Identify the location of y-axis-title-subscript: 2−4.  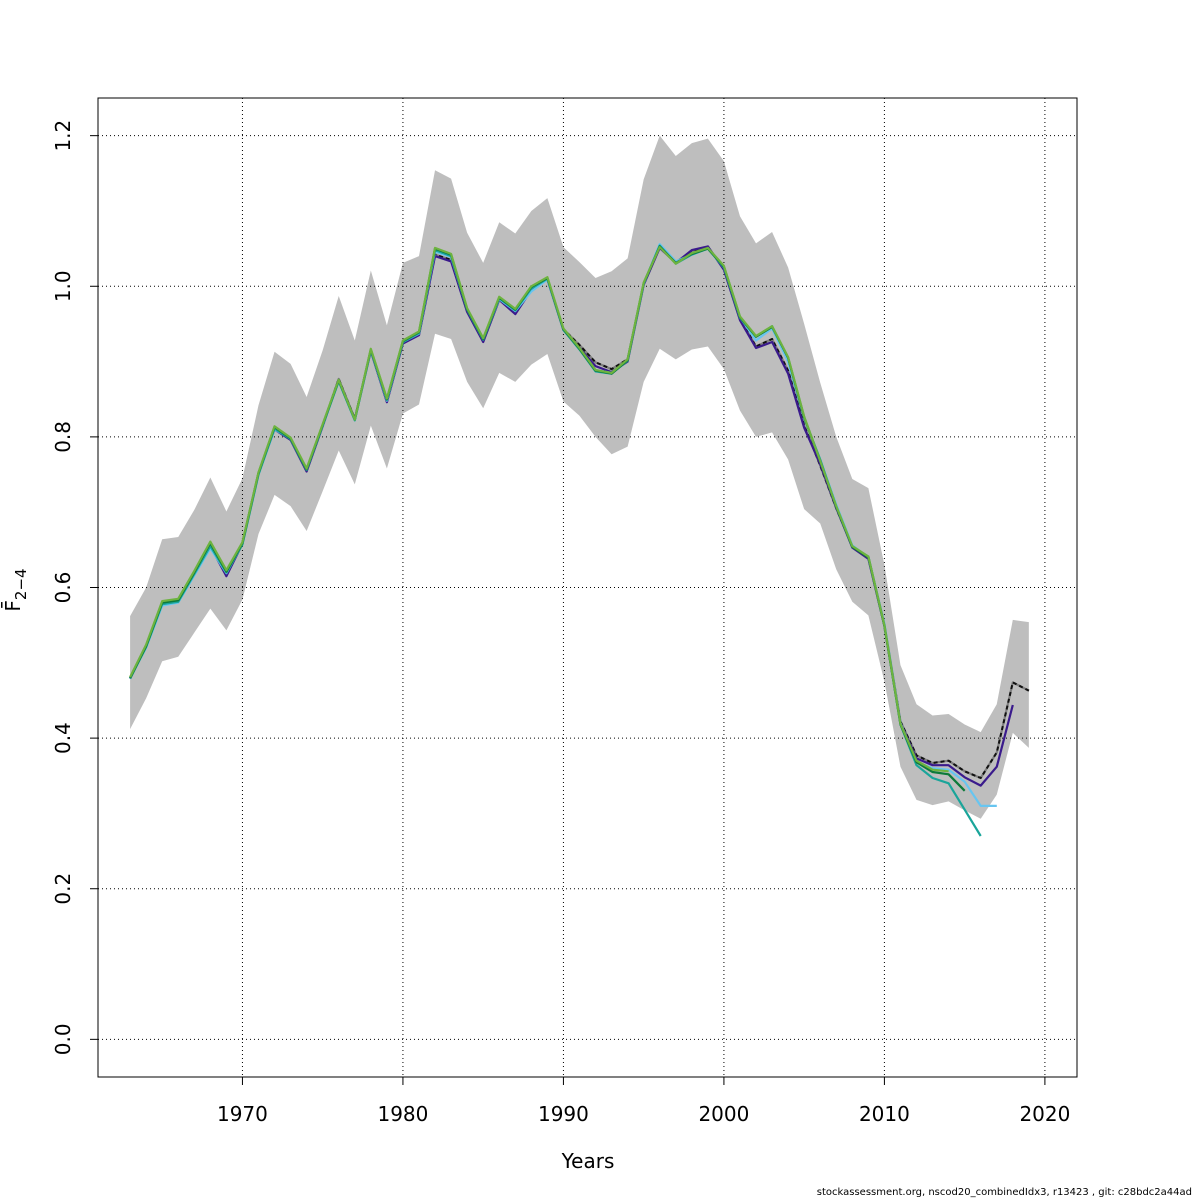
(21, 584).